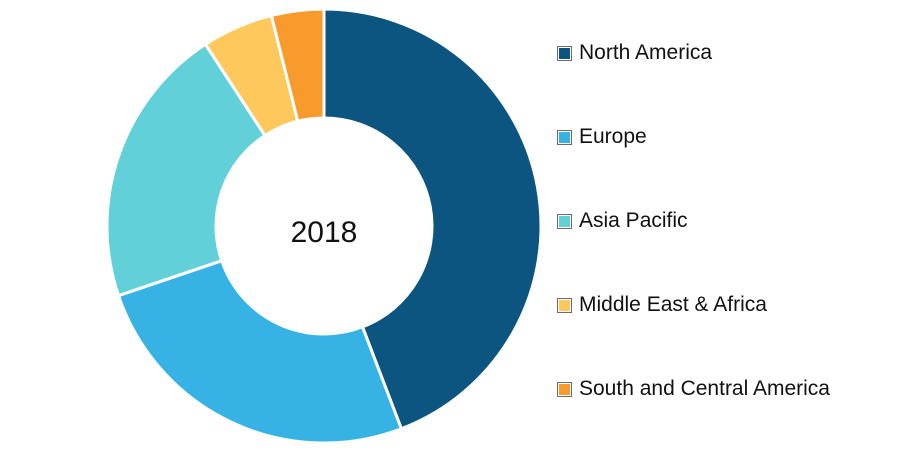 The width and height of the screenshot is (900, 450). What do you see at coordinates (186, 170) in the screenshot?
I see `donut-slice-asia-pacific` at bounding box center [186, 170].